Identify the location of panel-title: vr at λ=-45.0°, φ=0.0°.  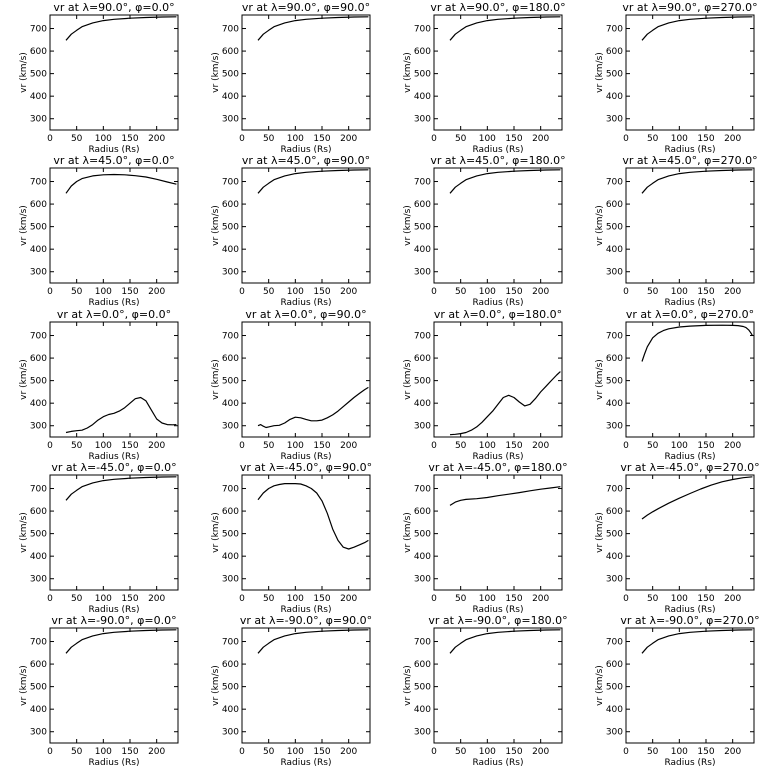
(113, 467).